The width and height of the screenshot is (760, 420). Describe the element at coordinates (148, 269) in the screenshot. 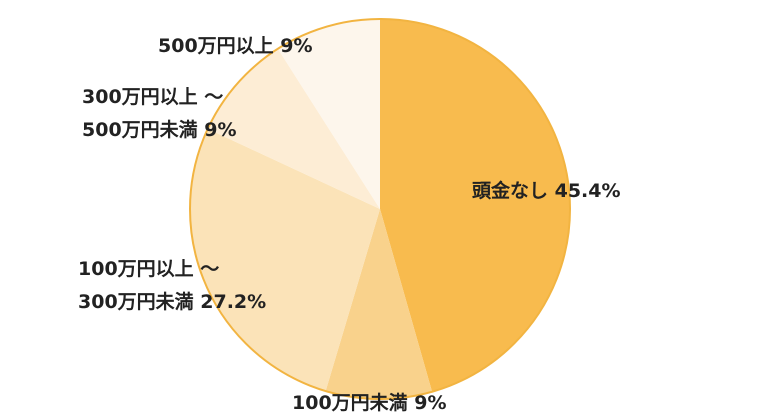

I see `slice-label-2-line-0: 100万円以上 〜` at that location.